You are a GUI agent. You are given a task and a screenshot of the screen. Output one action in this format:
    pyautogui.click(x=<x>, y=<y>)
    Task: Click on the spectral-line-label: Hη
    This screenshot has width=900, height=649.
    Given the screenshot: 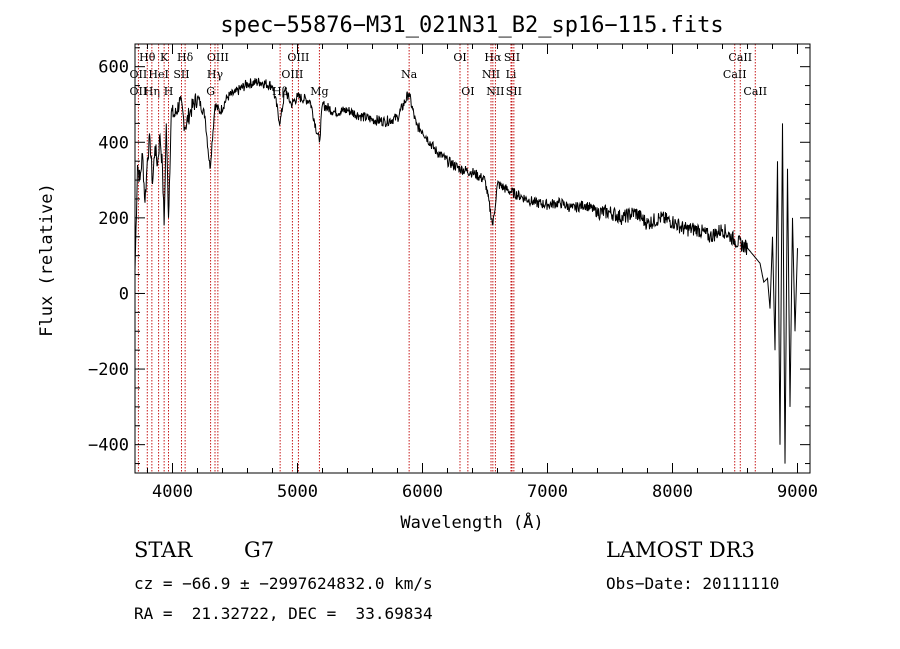 What is the action you would take?
    pyautogui.click(x=152, y=91)
    